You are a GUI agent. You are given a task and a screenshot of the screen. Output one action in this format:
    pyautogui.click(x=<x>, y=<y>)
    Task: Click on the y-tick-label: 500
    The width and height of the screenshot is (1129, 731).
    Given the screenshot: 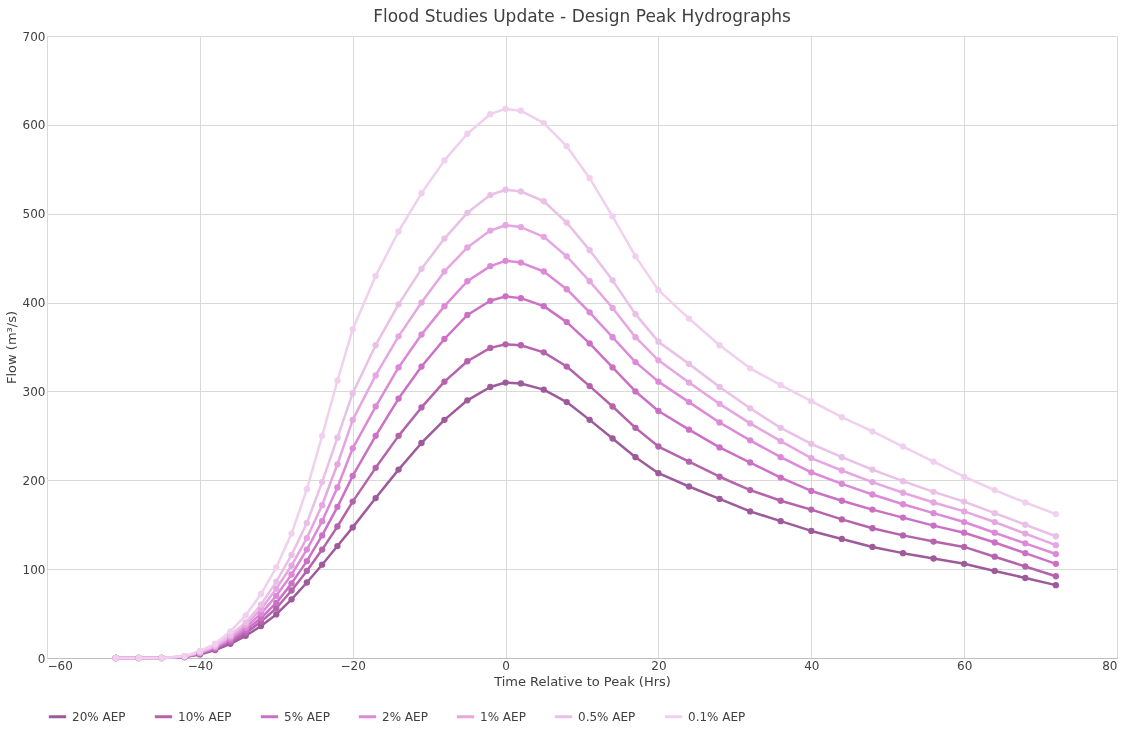 What is the action you would take?
    pyautogui.click(x=34, y=214)
    